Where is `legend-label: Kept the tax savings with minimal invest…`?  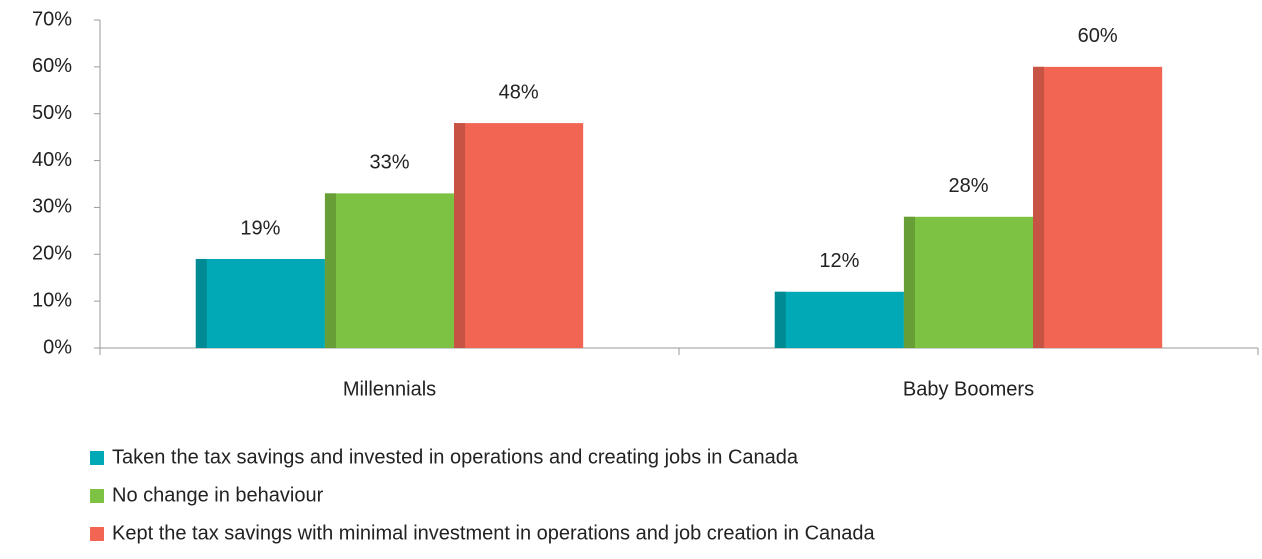 legend-label: Kept the tax savings with minimal invest… is located at coordinates (494, 533).